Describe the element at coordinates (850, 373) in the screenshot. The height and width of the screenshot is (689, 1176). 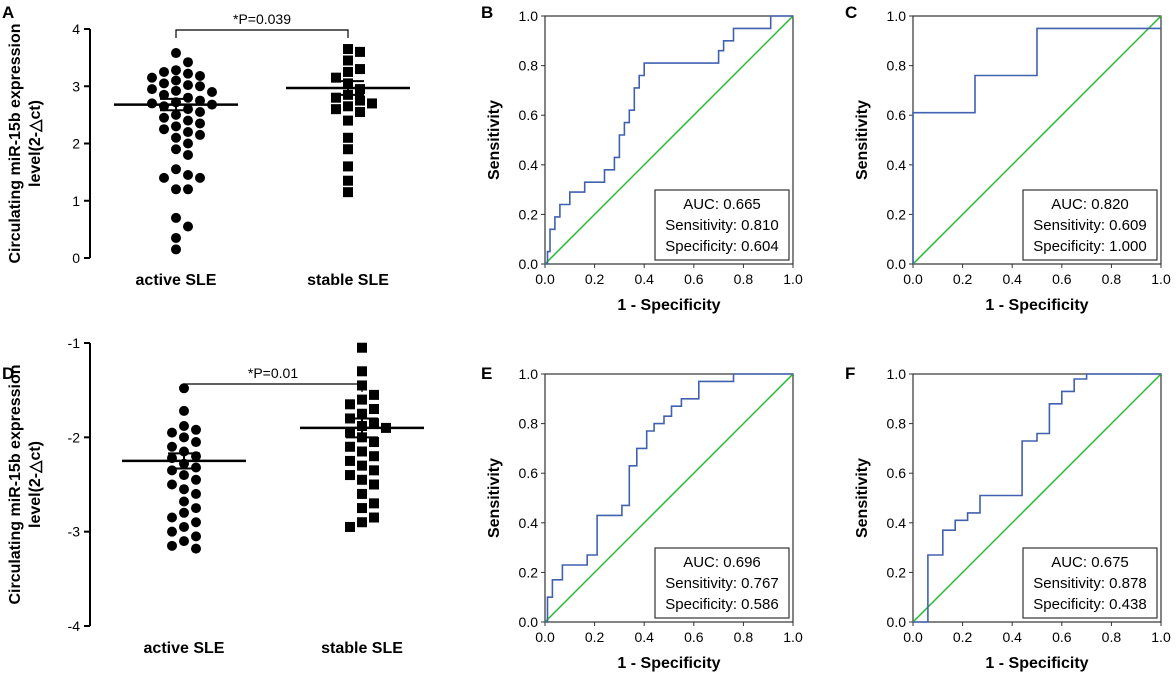
I see `panel-label-f: F` at that location.